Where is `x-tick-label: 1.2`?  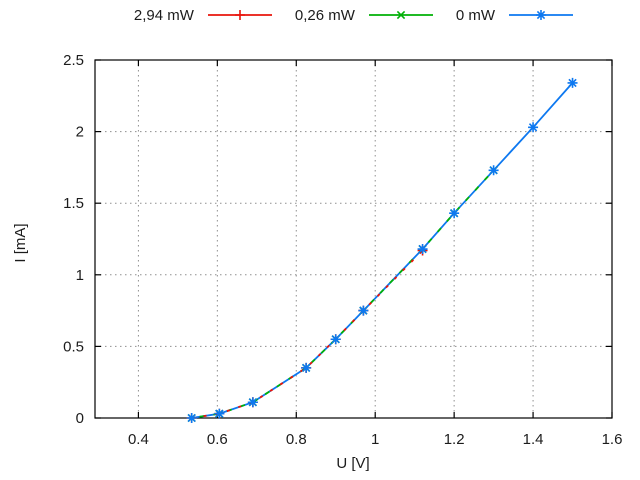
x-tick-label: 1.2 is located at coordinates (454, 439).